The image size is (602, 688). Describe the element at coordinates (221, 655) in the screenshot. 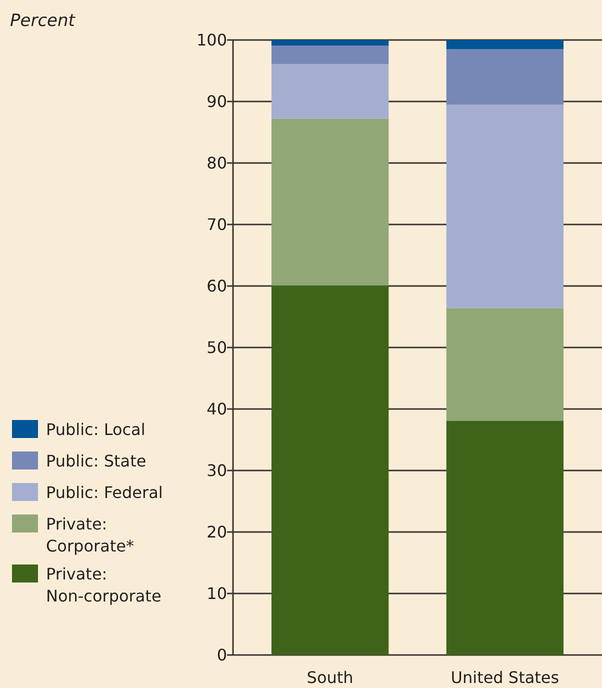

I see `y-tick-label: 0` at that location.